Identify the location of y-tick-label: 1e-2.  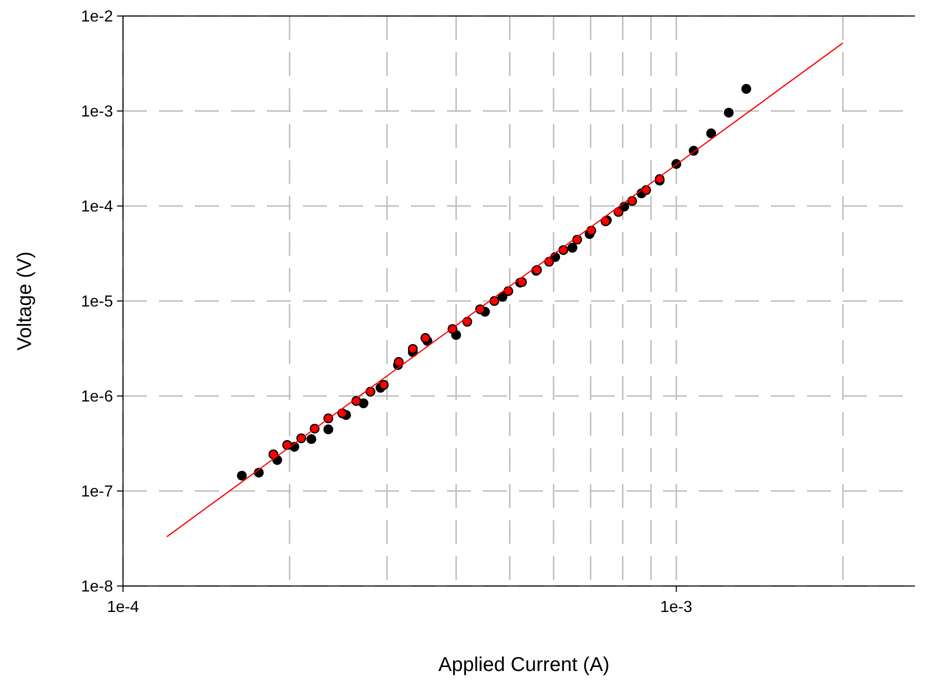
(97, 17).